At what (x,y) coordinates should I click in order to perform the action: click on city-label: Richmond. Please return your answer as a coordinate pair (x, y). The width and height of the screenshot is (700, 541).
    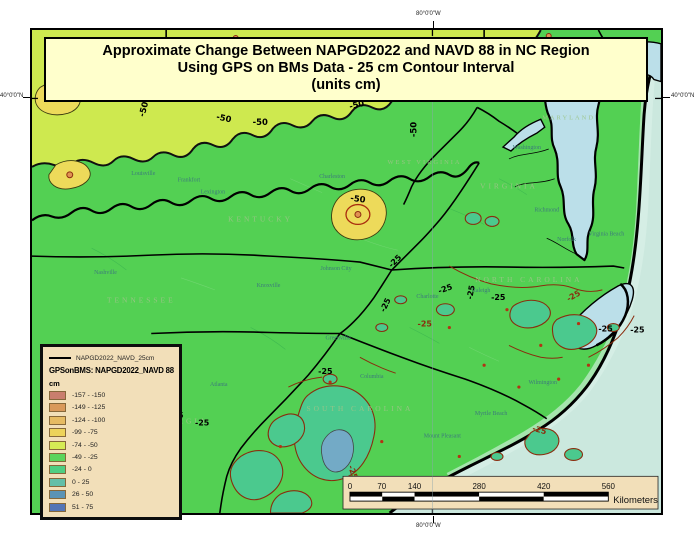
    Looking at the image, I should click on (546, 211).